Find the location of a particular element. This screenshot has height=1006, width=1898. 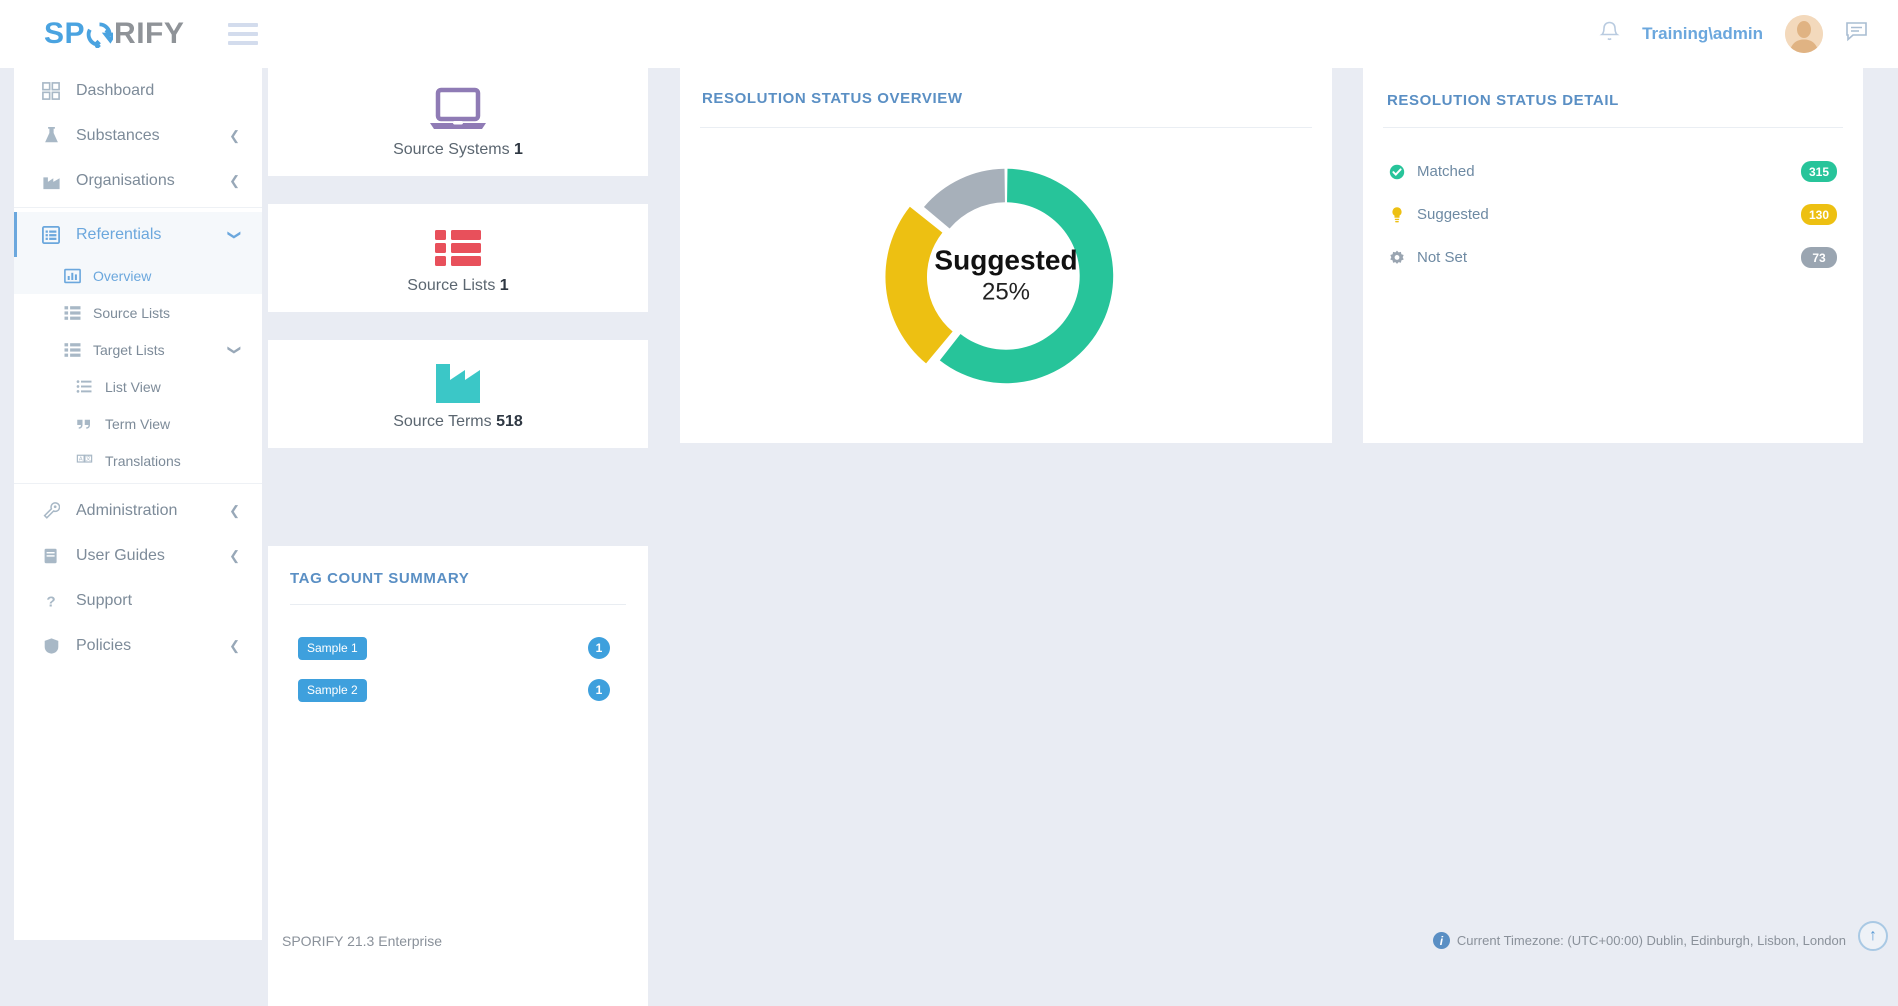

resolution-detail-badge: 315 is located at coordinates (1819, 171).